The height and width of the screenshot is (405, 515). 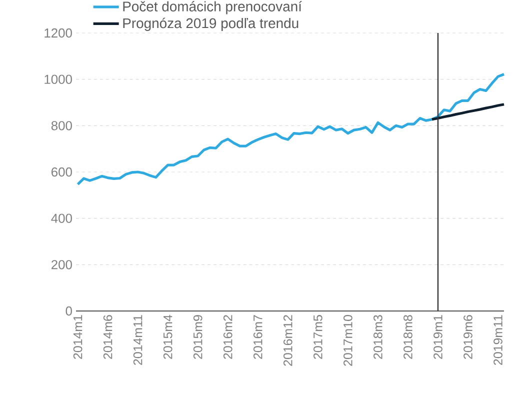 I want to click on x-tick-label: 2014m6, so click(x=107, y=337).